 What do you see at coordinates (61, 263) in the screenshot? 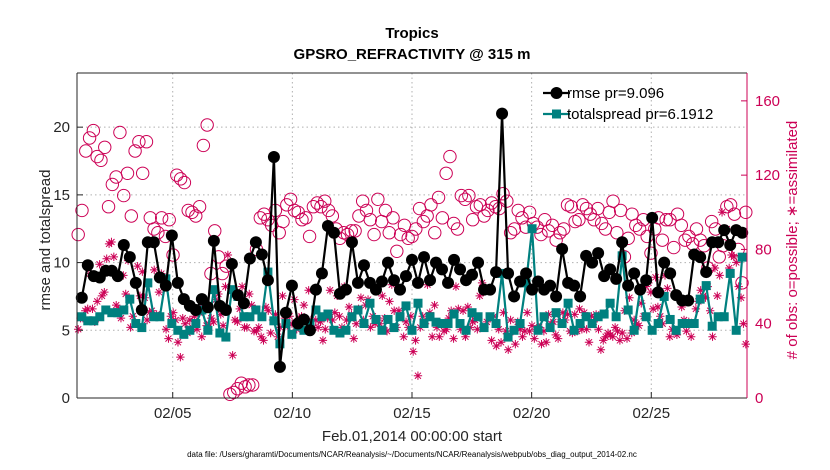
I see `y-tick-label: 10` at bounding box center [61, 263].